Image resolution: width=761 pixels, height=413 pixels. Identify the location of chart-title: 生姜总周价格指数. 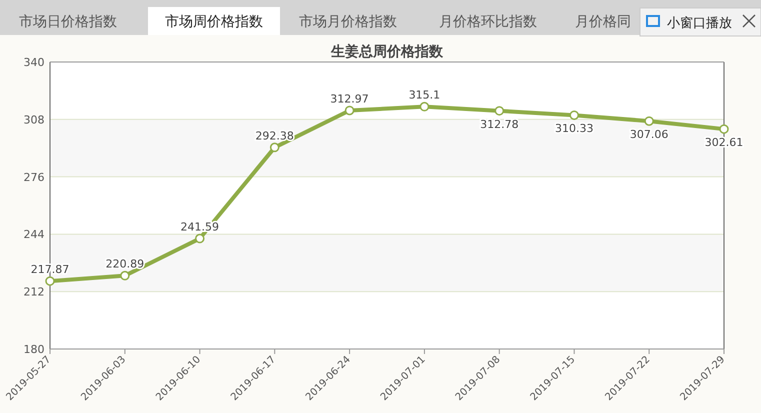
(387, 51).